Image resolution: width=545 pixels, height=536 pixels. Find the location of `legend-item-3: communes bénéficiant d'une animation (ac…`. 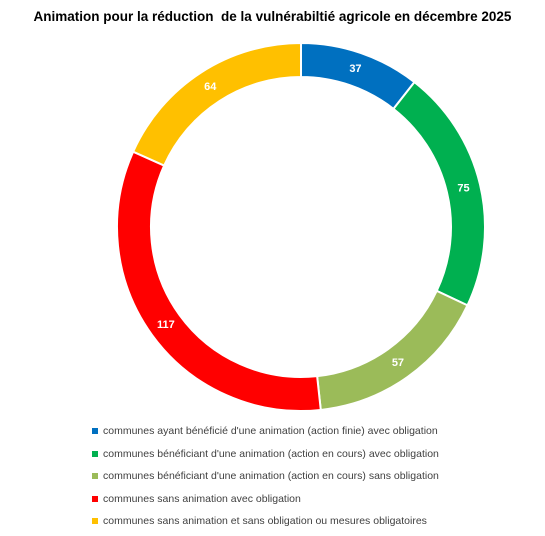

legend-item-3: communes bénéficiant d'une animation (ac… is located at coordinates (265, 476).